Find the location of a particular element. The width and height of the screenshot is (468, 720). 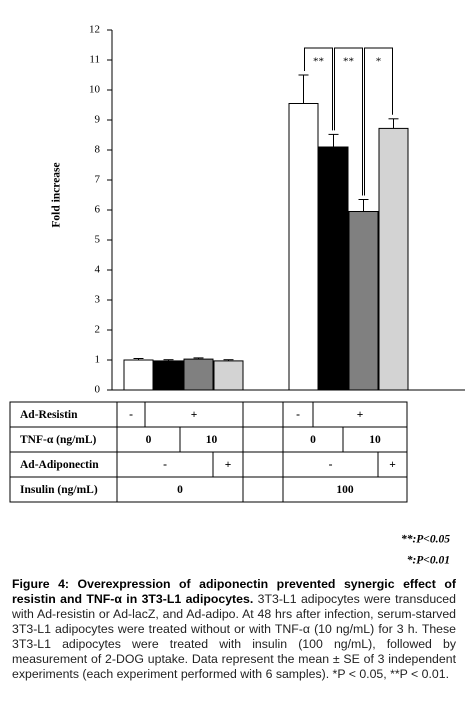

y-tick-label: 1 is located at coordinates (98, 360).